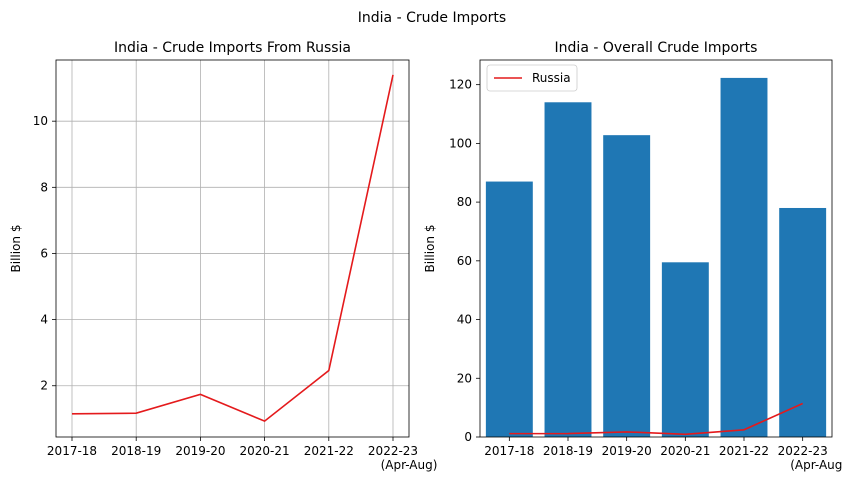  What do you see at coordinates (464, 261) in the screenshot?
I see `right-y-tick-label: 60` at bounding box center [464, 261].